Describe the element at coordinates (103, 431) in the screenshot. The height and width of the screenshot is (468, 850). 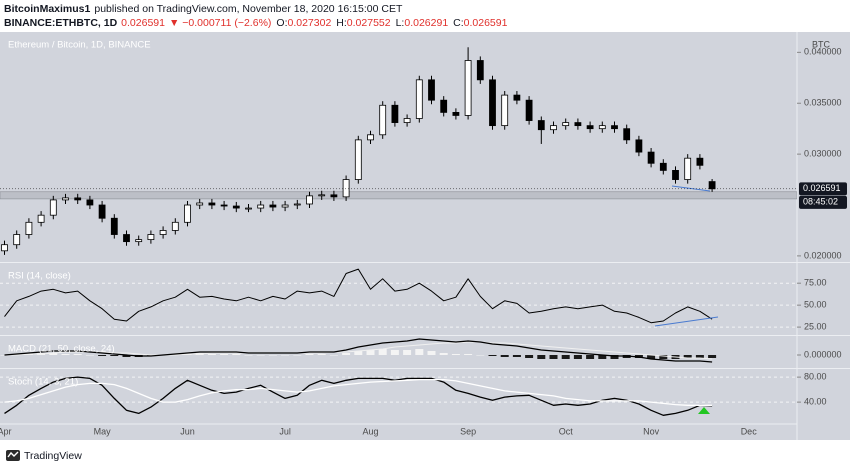
I see `x-tick-label: May` at that location.